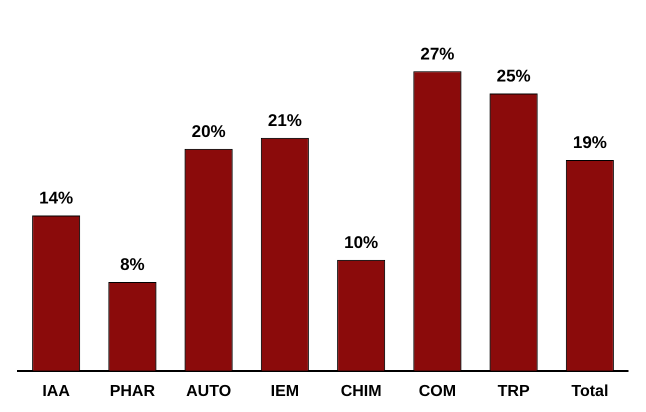 Image resolution: width=646 pixels, height=412 pixels. What do you see at coordinates (361, 242) in the screenshot?
I see `data-label: 10%` at bounding box center [361, 242].